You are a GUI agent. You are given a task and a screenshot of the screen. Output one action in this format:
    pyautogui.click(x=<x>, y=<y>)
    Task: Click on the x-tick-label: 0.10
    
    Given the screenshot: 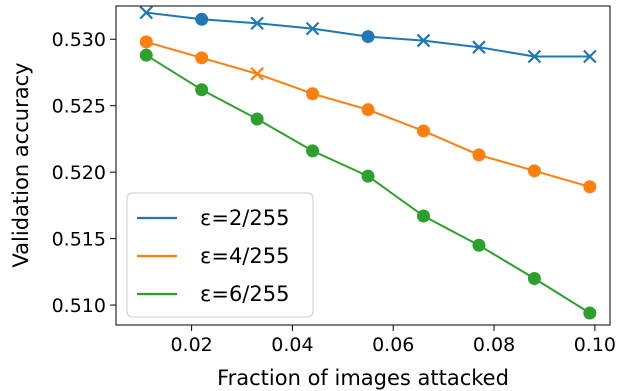 What is the action you would take?
    pyautogui.click(x=595, y=345)
    